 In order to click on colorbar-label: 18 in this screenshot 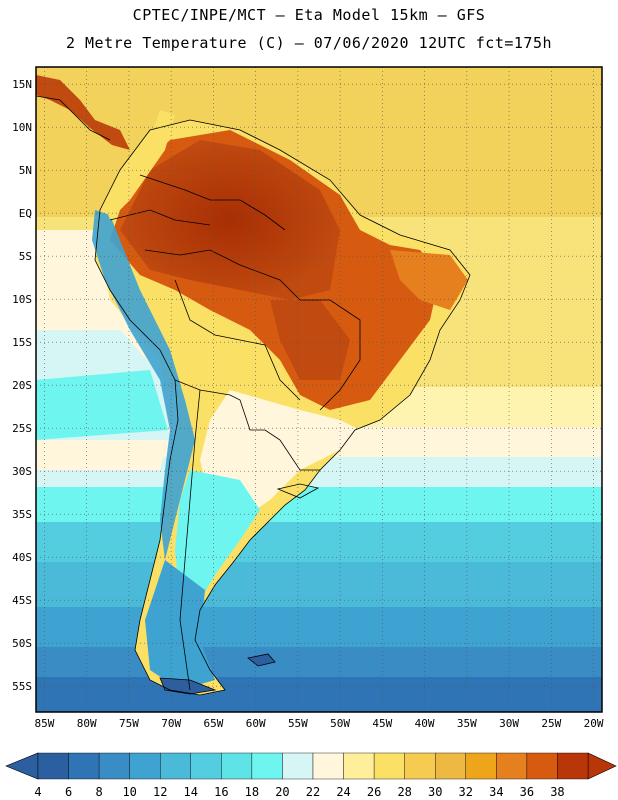, I will do `click(252, 792)`.